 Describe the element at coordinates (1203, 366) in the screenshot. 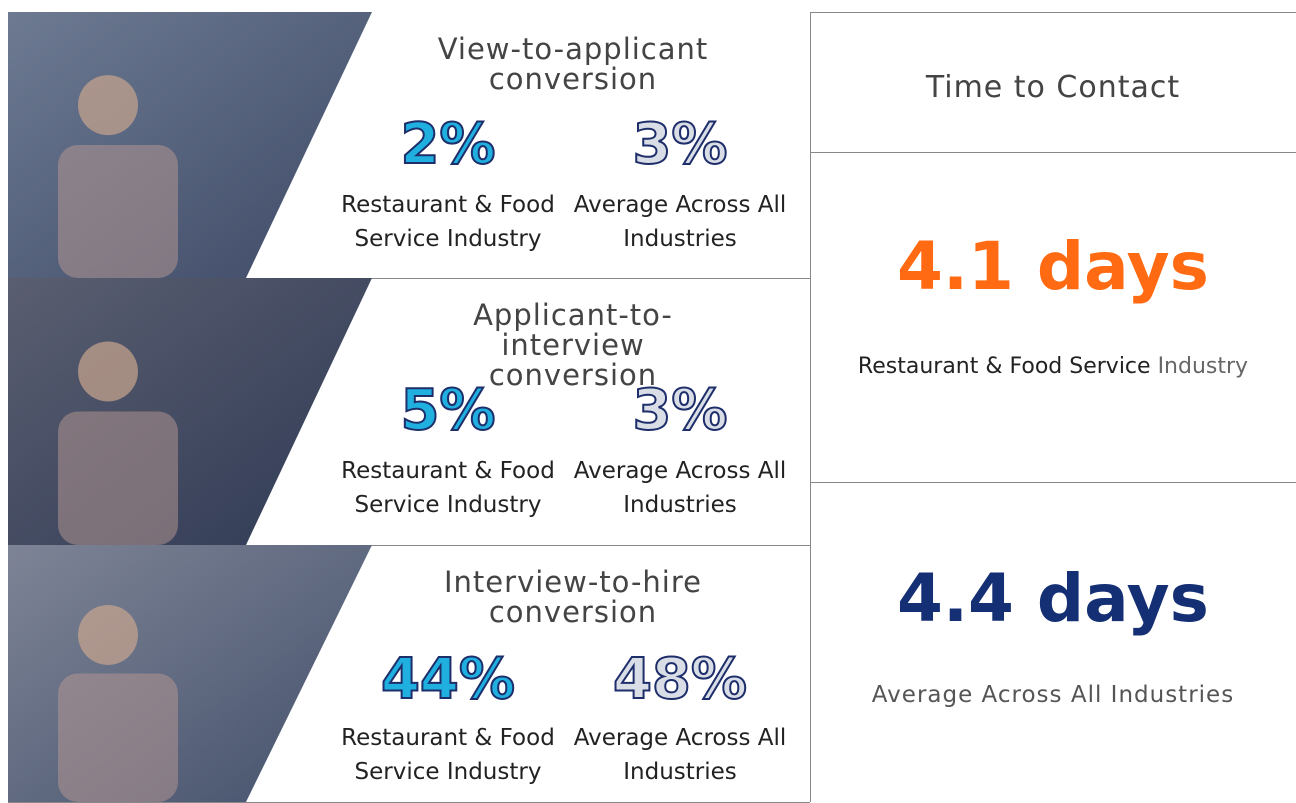

I see `label-suffix: Industry` at that location.